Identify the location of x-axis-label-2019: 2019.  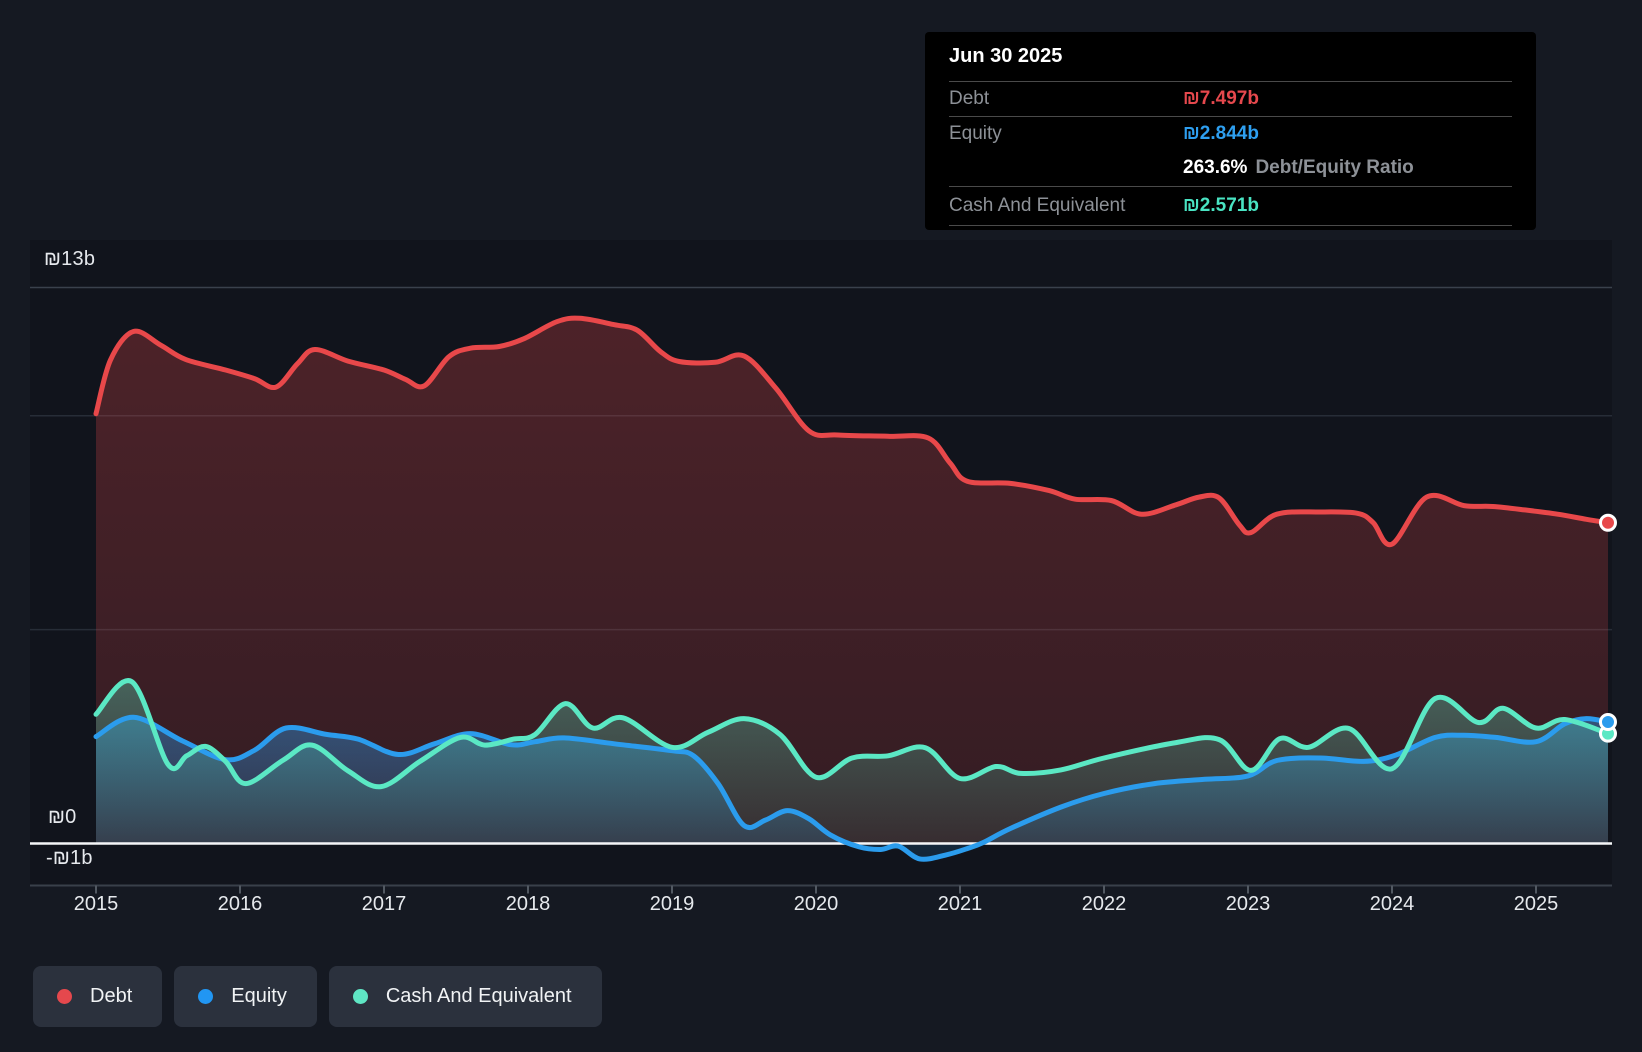
(672, 904).